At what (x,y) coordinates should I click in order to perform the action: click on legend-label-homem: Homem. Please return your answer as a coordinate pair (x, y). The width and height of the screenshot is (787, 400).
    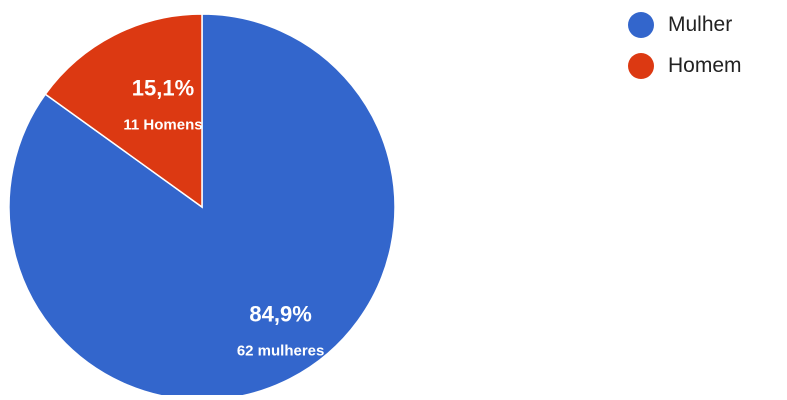
    Looking at the image, I should click on (705, 65).